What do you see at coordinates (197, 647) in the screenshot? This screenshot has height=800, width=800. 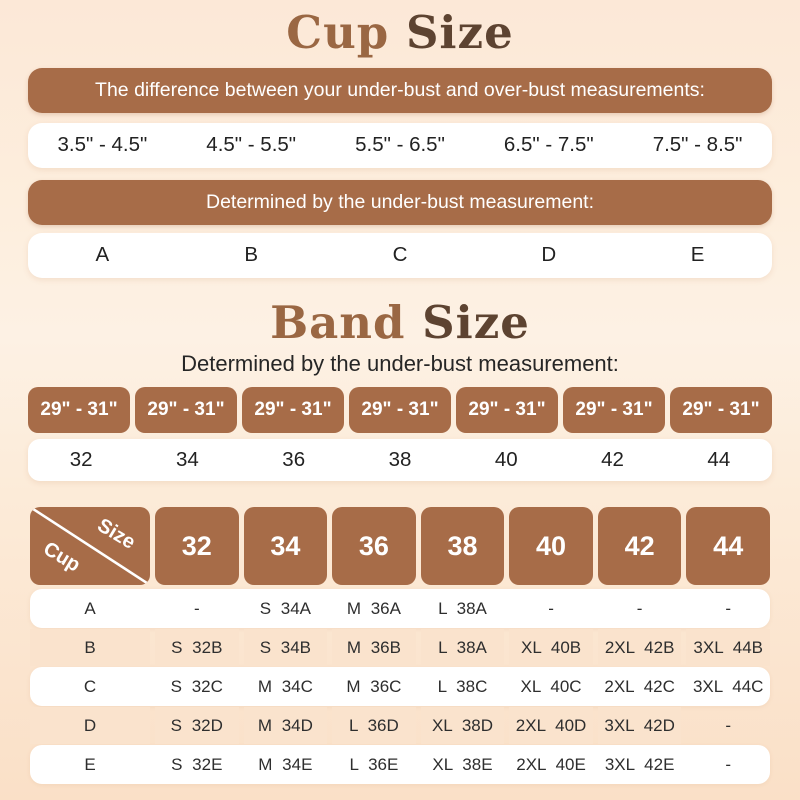 I see `size-cell: S 32B` at bounding box center [197, 647].